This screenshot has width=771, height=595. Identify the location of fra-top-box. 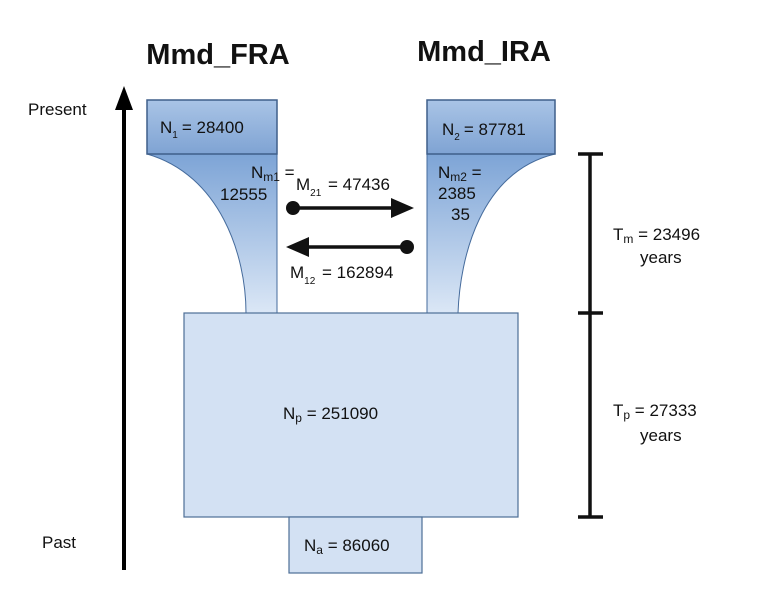
(212, 127).